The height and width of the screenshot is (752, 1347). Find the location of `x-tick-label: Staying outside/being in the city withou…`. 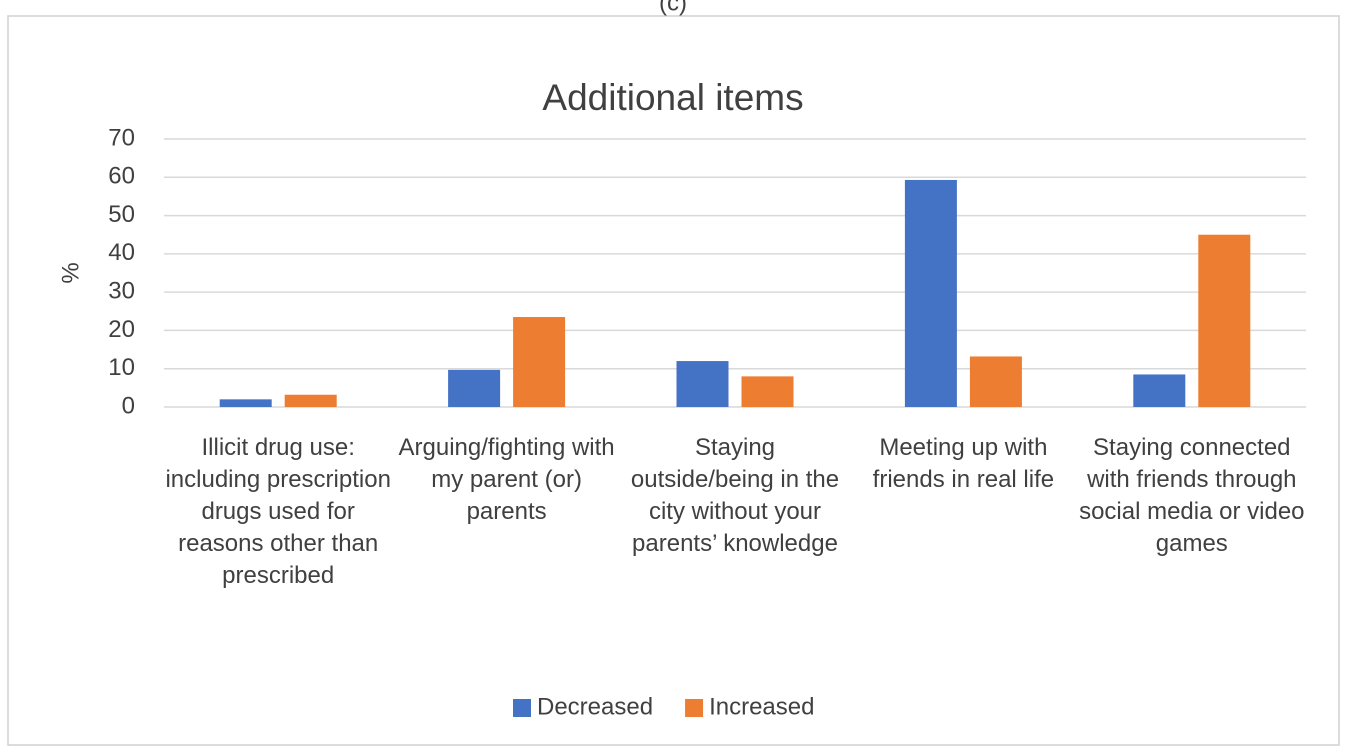

x-tick-label: Staying outside/being in the city withou… is located at coordinates (735, 495).